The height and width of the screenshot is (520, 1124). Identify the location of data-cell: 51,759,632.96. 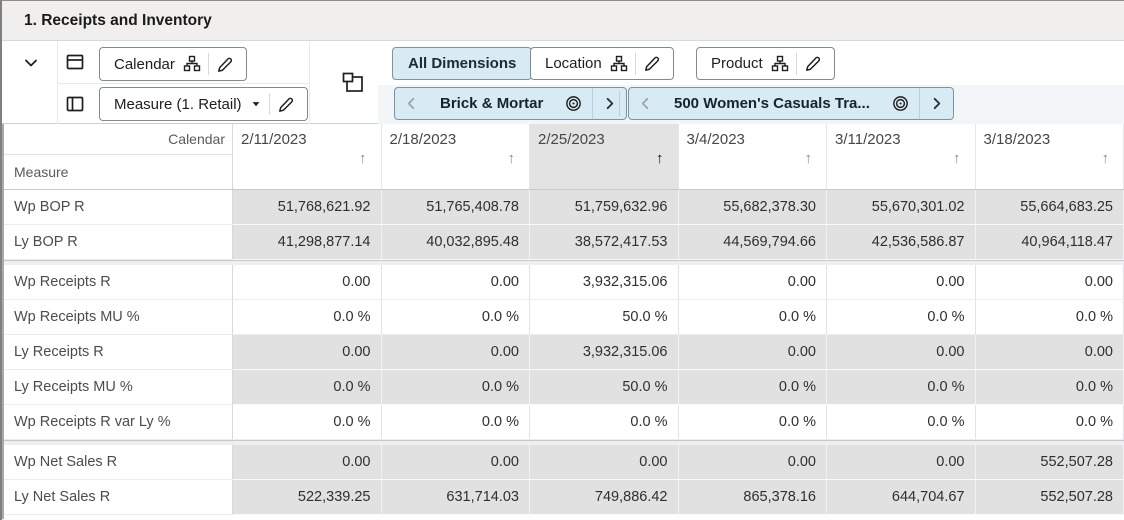
(604, 207).